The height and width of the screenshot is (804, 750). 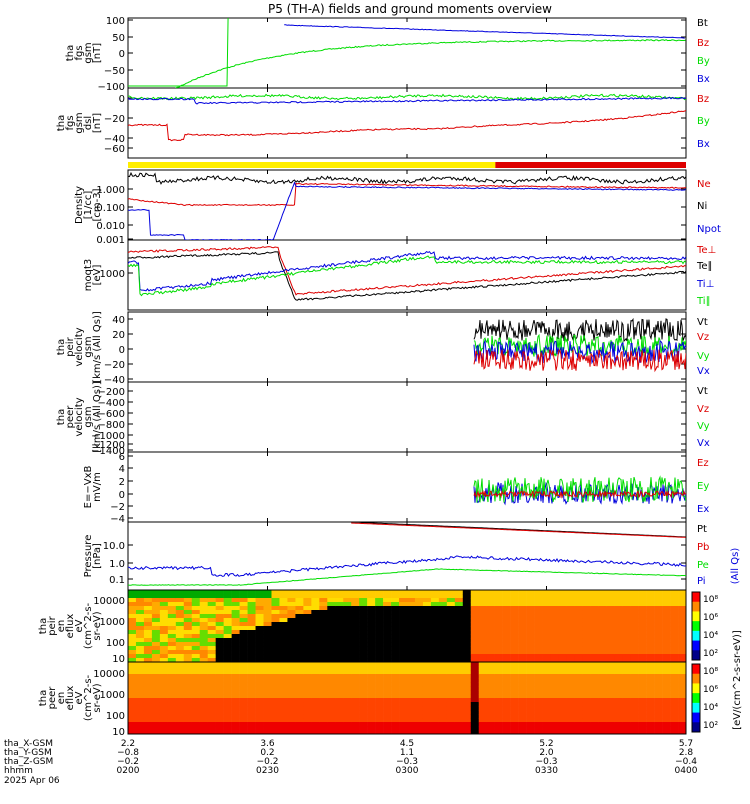 What do you see at coordinates (407, 698) in the screenshot?
I see `heatmap-frame` at bounding box center [407, 698].